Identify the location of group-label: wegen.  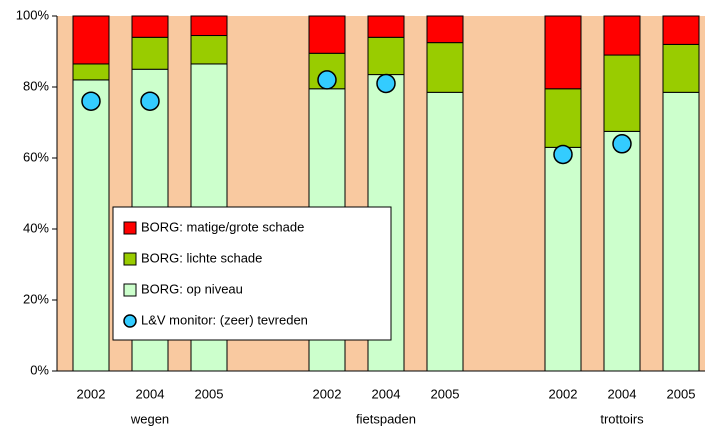
(149, 418).